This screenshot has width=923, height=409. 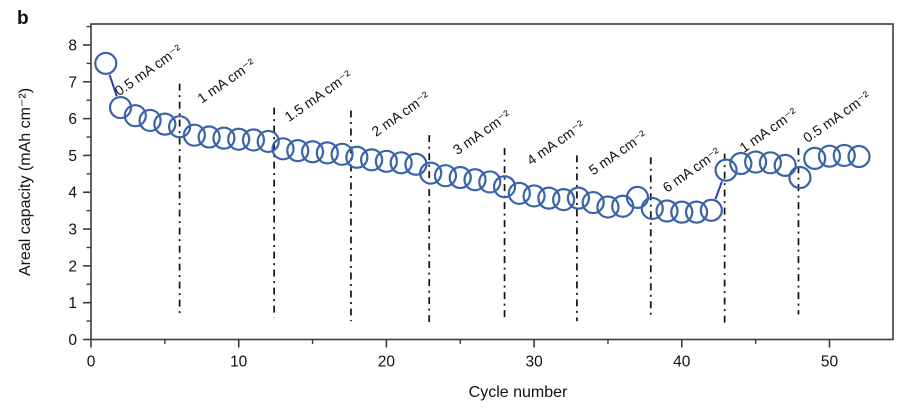 I want to click on x-axis-tick-label: 0, so click(x=91, y=362).